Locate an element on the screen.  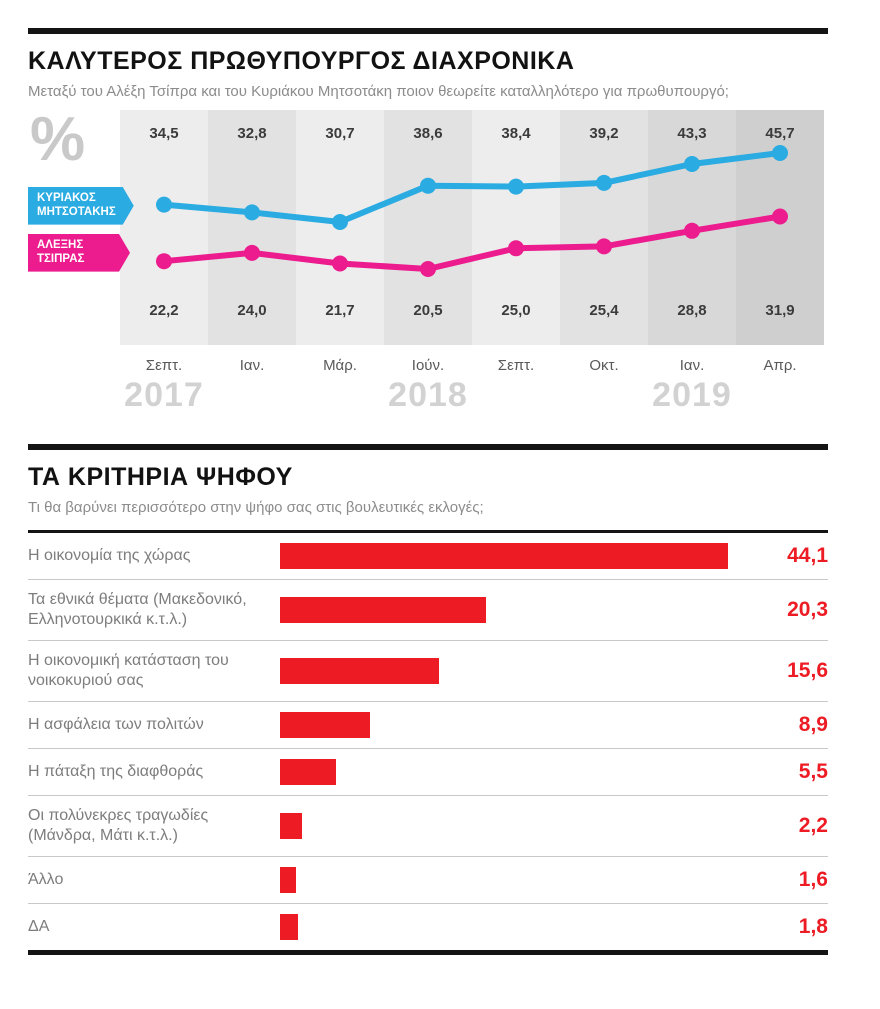
legend-mitsotakis-tag: ΚΥΡΙΑΚΟΣ ΜΗΤΣΟΤΑΚΗΣ is located at coordinates (81, 206).